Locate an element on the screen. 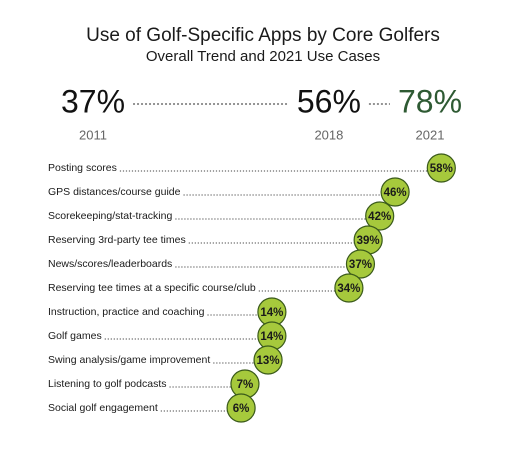  value-label: 13% is located at coordinates (268, 361).